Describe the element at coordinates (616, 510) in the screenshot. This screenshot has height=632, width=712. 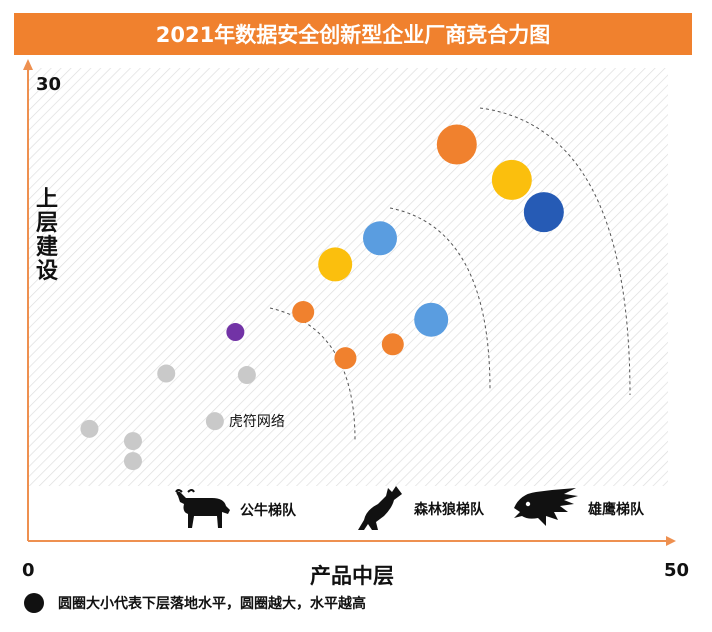
I see `legend-label-eagle: 雄鹰梯队` at that location.